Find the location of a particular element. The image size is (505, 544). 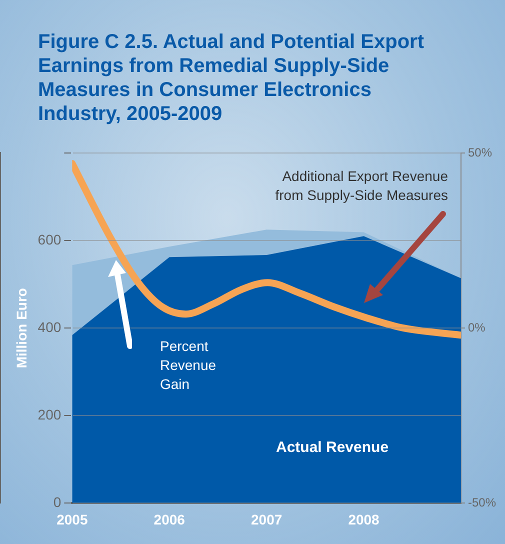

y-tick-label: 400 is located at coordinates (50, 326).